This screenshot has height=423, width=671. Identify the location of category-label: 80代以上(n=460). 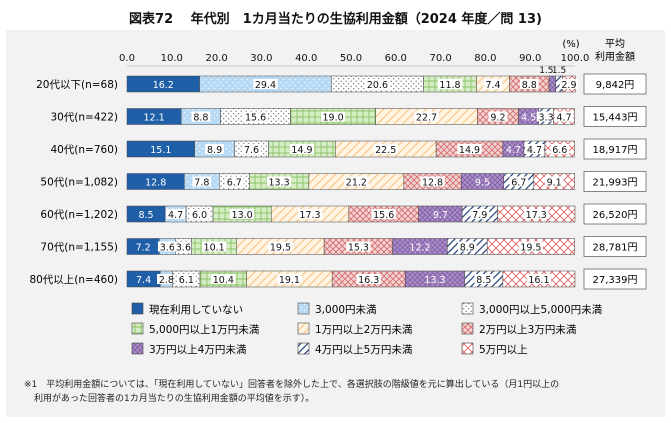
(73, 280).